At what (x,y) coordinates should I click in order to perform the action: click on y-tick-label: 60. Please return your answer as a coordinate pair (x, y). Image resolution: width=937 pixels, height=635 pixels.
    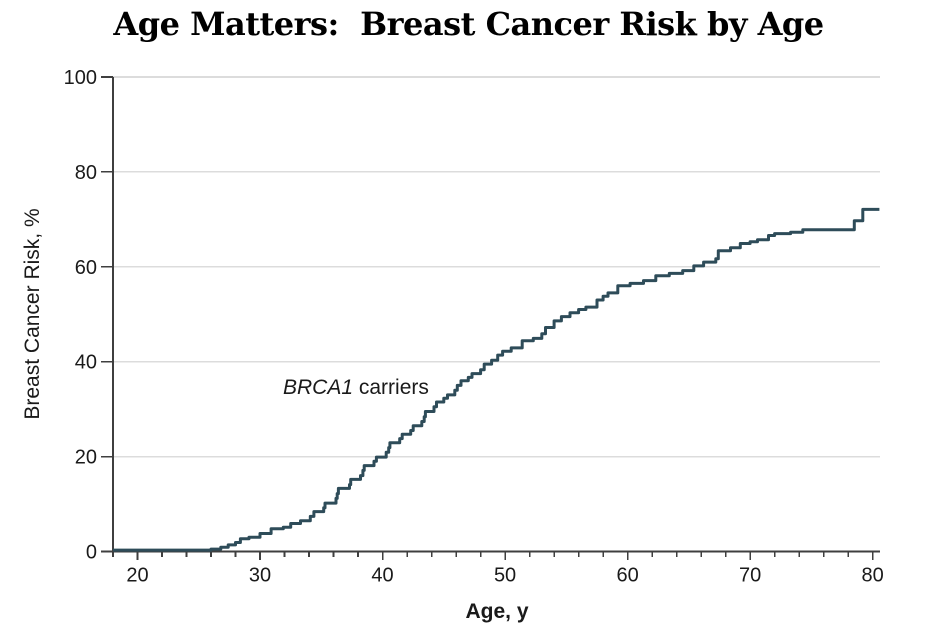
    Looking at the image, I should click on (86, 268).